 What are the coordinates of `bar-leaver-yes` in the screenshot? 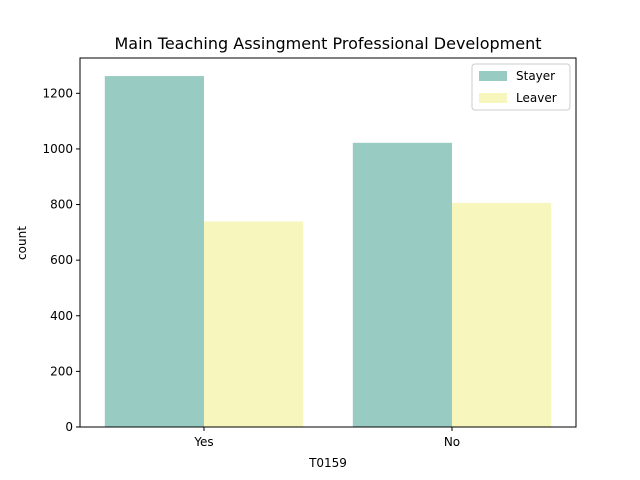 It's located at (254, 324).